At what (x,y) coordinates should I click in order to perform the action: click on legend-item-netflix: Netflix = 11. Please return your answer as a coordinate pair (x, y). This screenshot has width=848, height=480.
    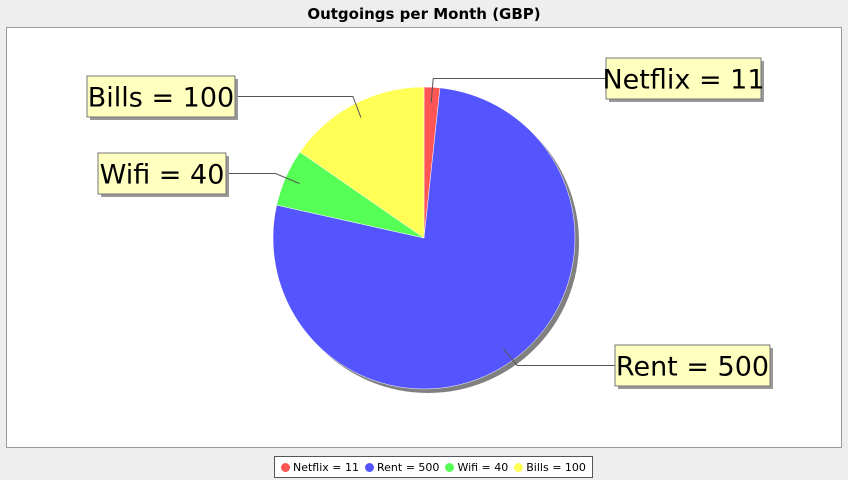
    Looking at the image, I should click on (320, 467).